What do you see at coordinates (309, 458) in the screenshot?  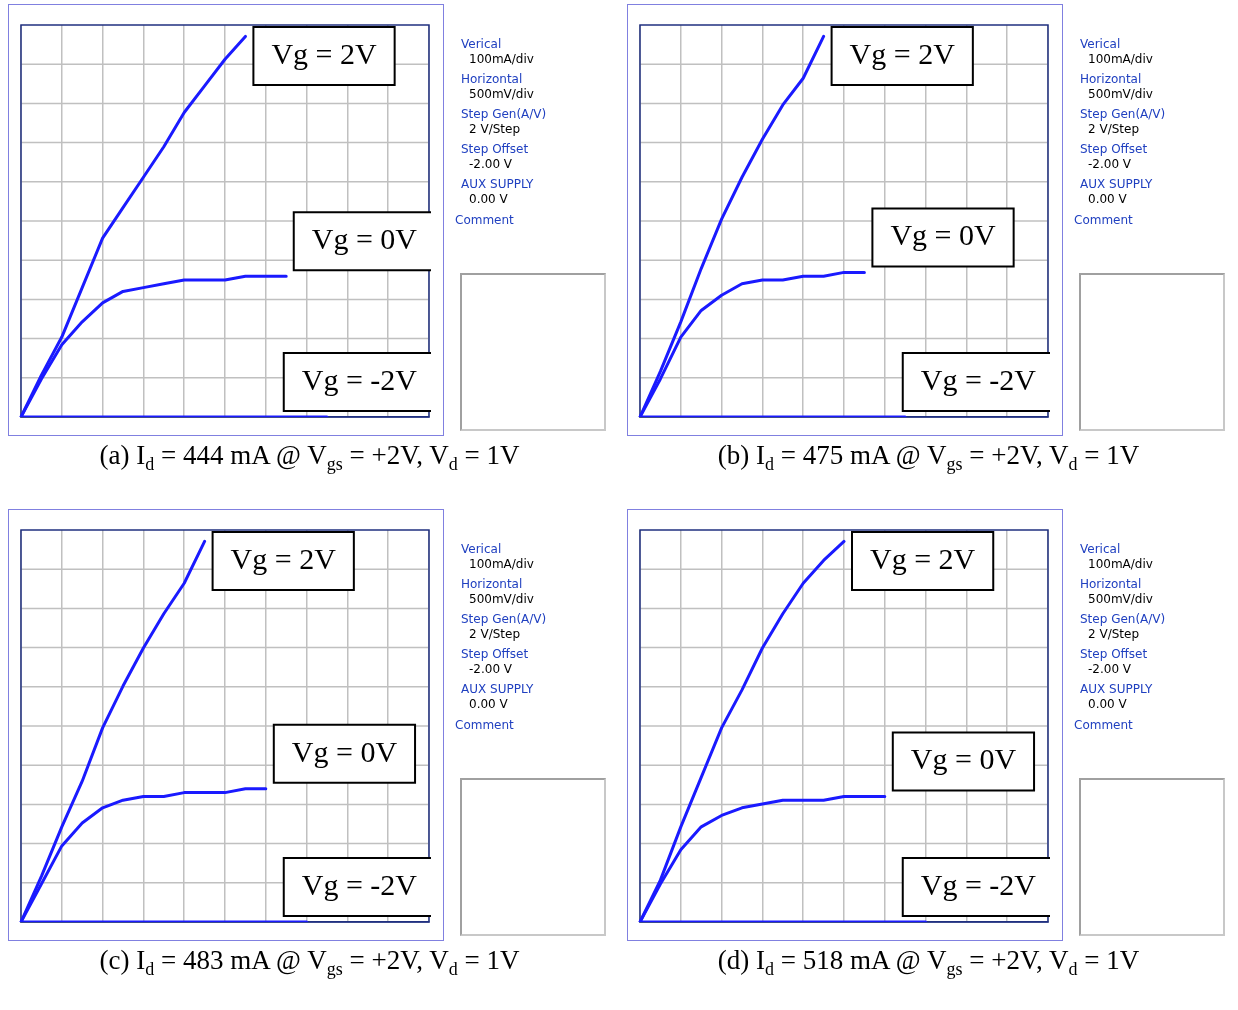 I see `text: (a) I$_{d}$ = 444 mA @ V$_{gs}$ = +2V, V$_{d}$ = 1V` at bounding box center [309, 458].